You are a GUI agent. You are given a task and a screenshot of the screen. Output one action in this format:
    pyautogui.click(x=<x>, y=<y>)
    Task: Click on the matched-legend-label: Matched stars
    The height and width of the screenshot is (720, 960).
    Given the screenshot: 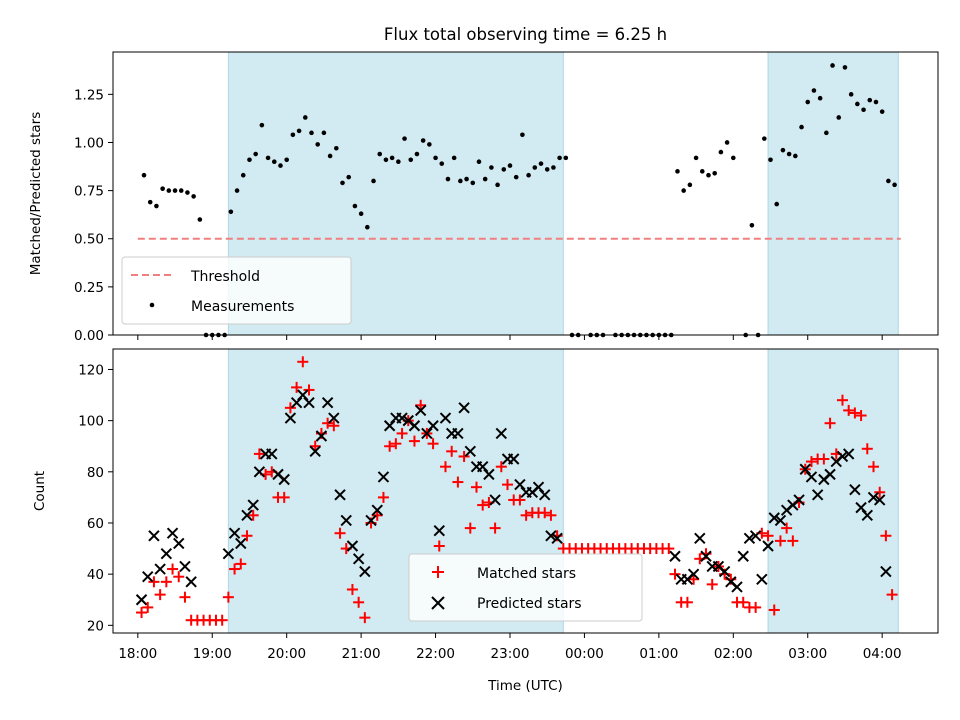 What is the action you would take?
    pyautogui.click(x=526, y=574)
    